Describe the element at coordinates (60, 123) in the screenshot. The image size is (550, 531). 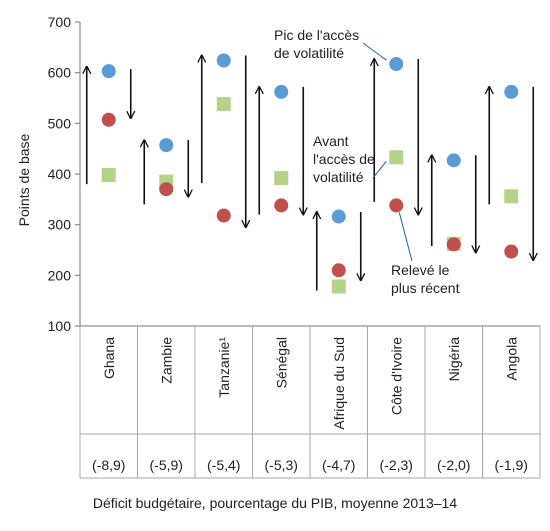
I see `y-tick-label: 500` at that location.